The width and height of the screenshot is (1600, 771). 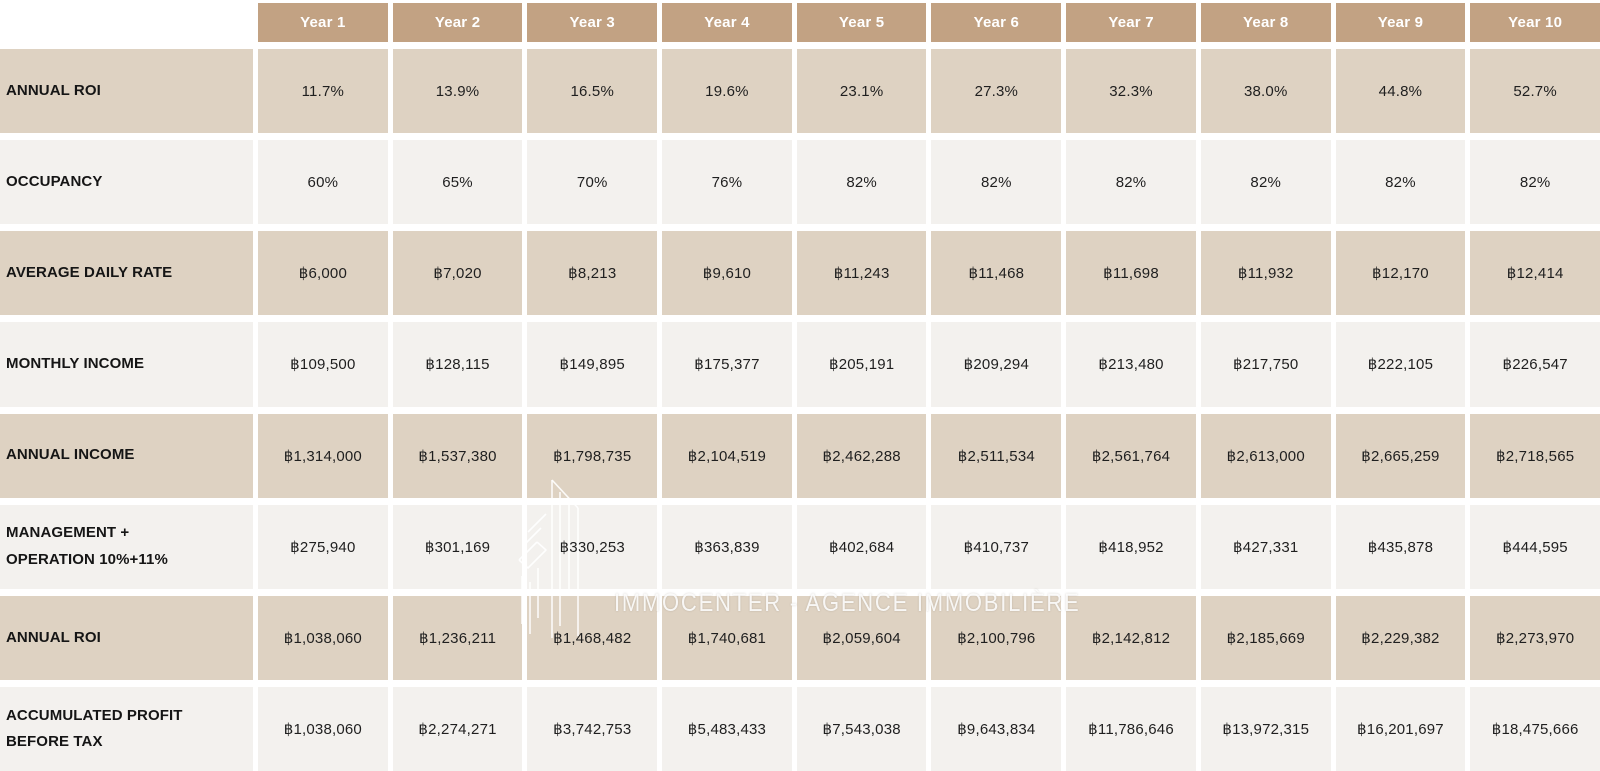 What do you see at coordinates (1535, 273) in the screenshot?
I see `table-cell-row3-year10: ฿12,414` at bounding box center [1535, 273].